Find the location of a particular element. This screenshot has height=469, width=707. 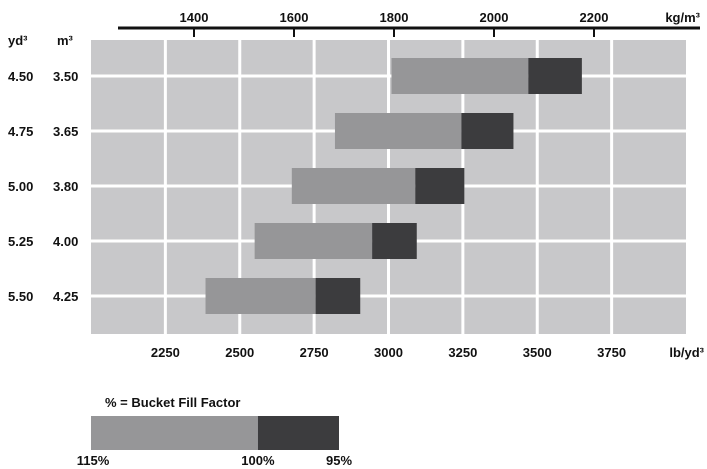

top-tick-label-0: 1400 is located at coordinates (194, 17).